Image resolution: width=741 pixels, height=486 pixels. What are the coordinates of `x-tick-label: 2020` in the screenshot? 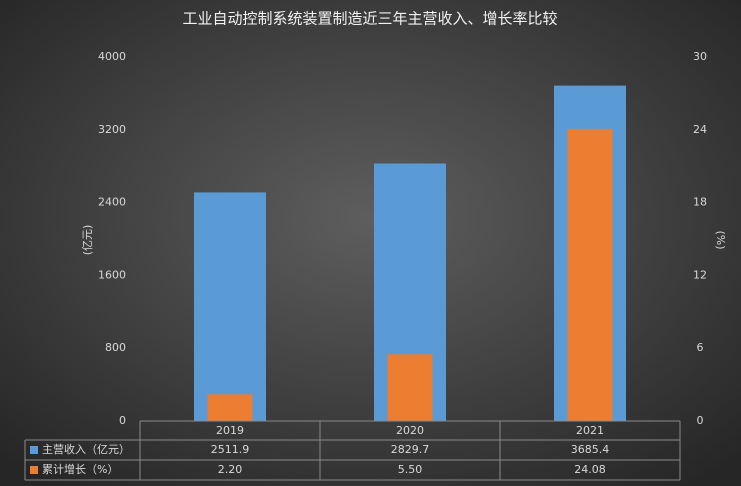 It's located at (410, 430).